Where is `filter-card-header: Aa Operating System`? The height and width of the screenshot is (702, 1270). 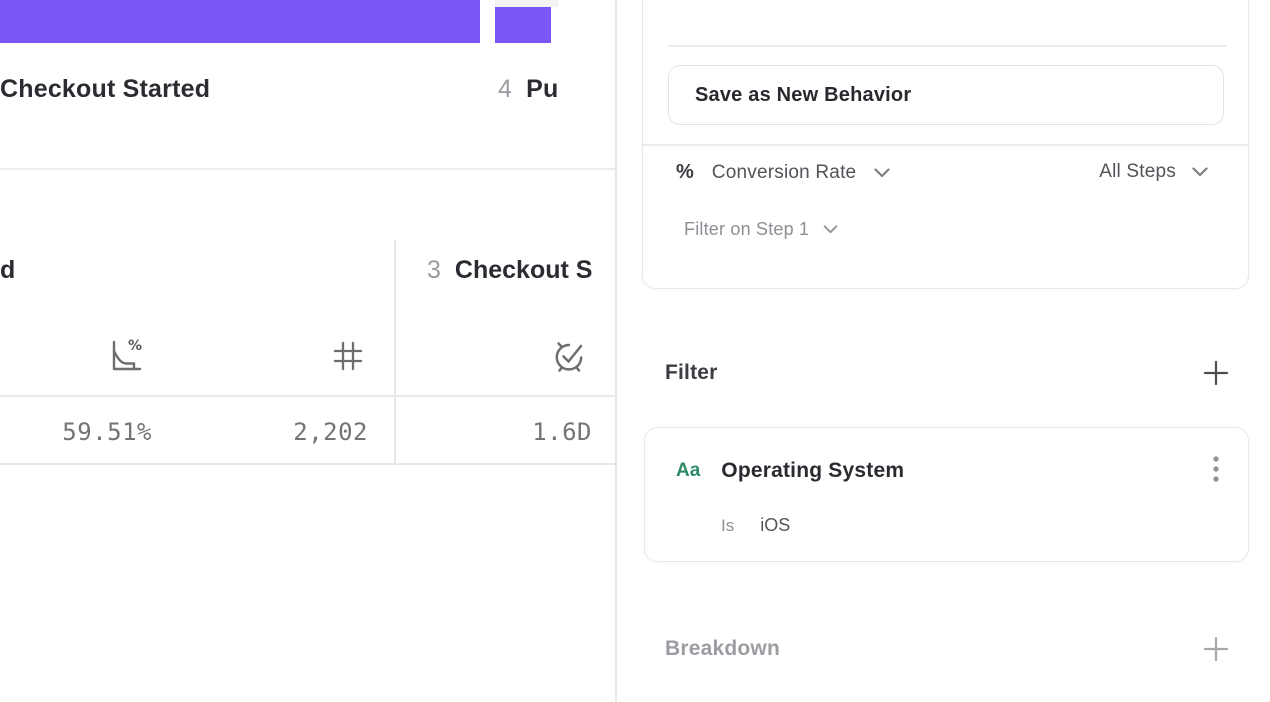
filter-card-header: Aa Operating System is located at coordinates (948, 471).